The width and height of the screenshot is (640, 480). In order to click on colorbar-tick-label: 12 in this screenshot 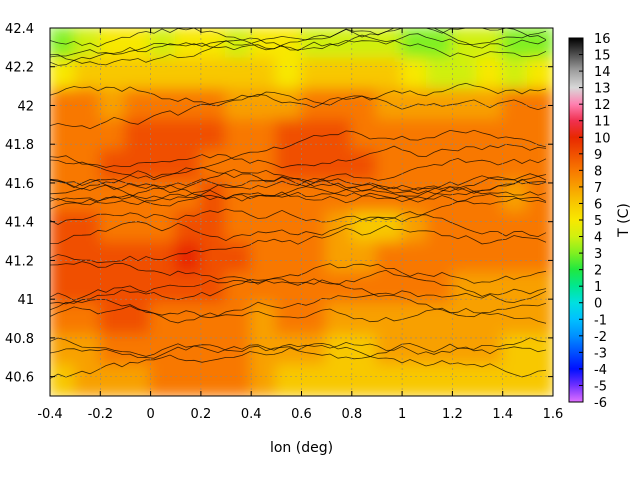, I will do `click(602, 105)`.